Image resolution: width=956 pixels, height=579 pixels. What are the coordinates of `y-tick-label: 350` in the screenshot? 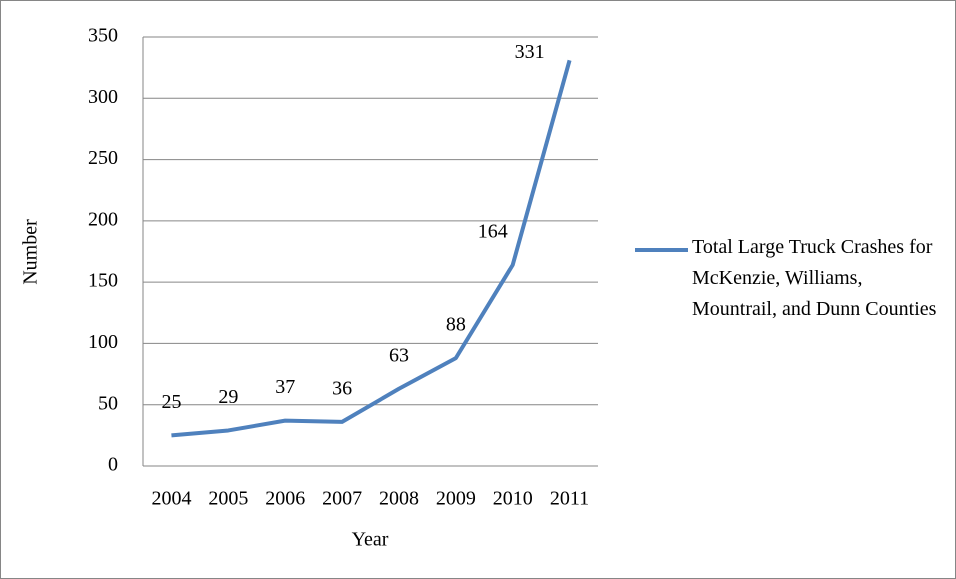 It's located at (103, 36).